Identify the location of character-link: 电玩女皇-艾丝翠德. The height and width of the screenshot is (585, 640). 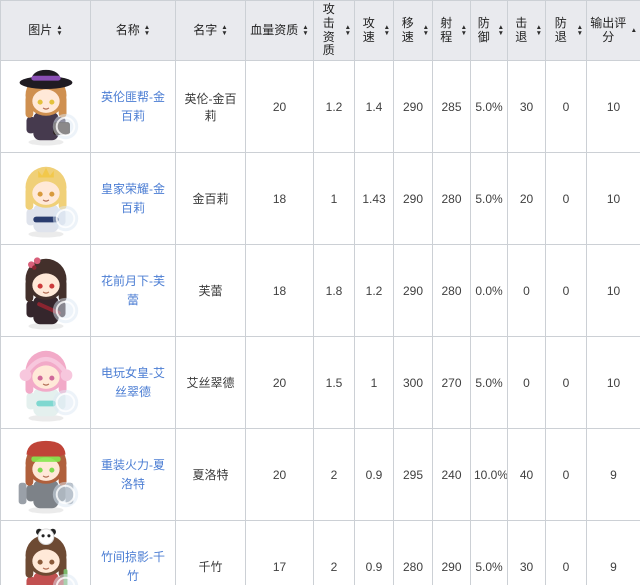
(133, 382).